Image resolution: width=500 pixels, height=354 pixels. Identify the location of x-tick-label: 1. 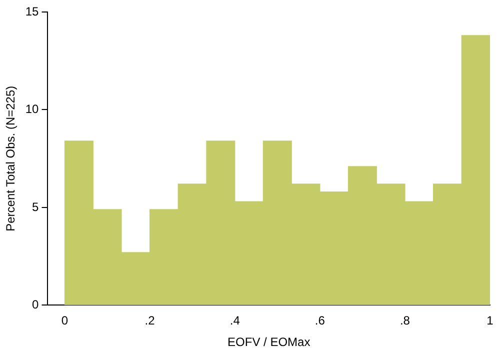
(490, 321).